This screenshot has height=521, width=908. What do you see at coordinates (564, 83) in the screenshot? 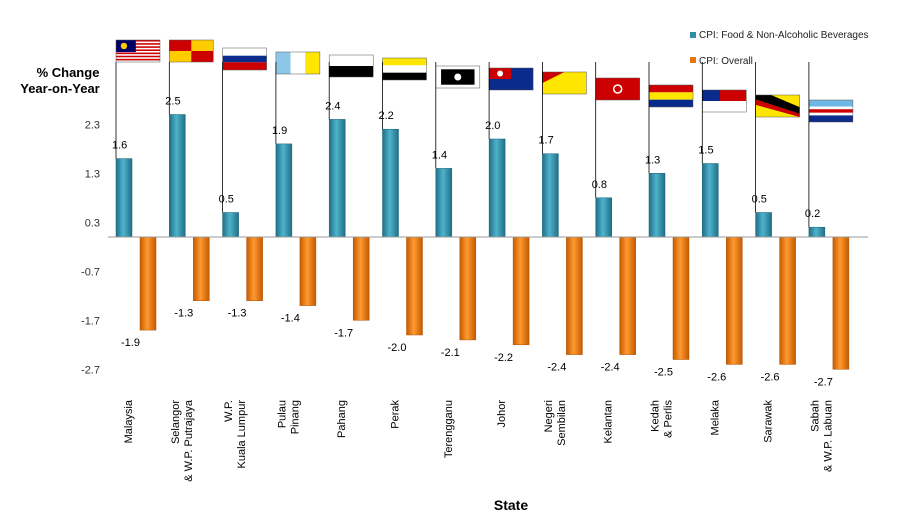
I see `negeri-sembilan-flag-icon` at bounding box center [564, 83].